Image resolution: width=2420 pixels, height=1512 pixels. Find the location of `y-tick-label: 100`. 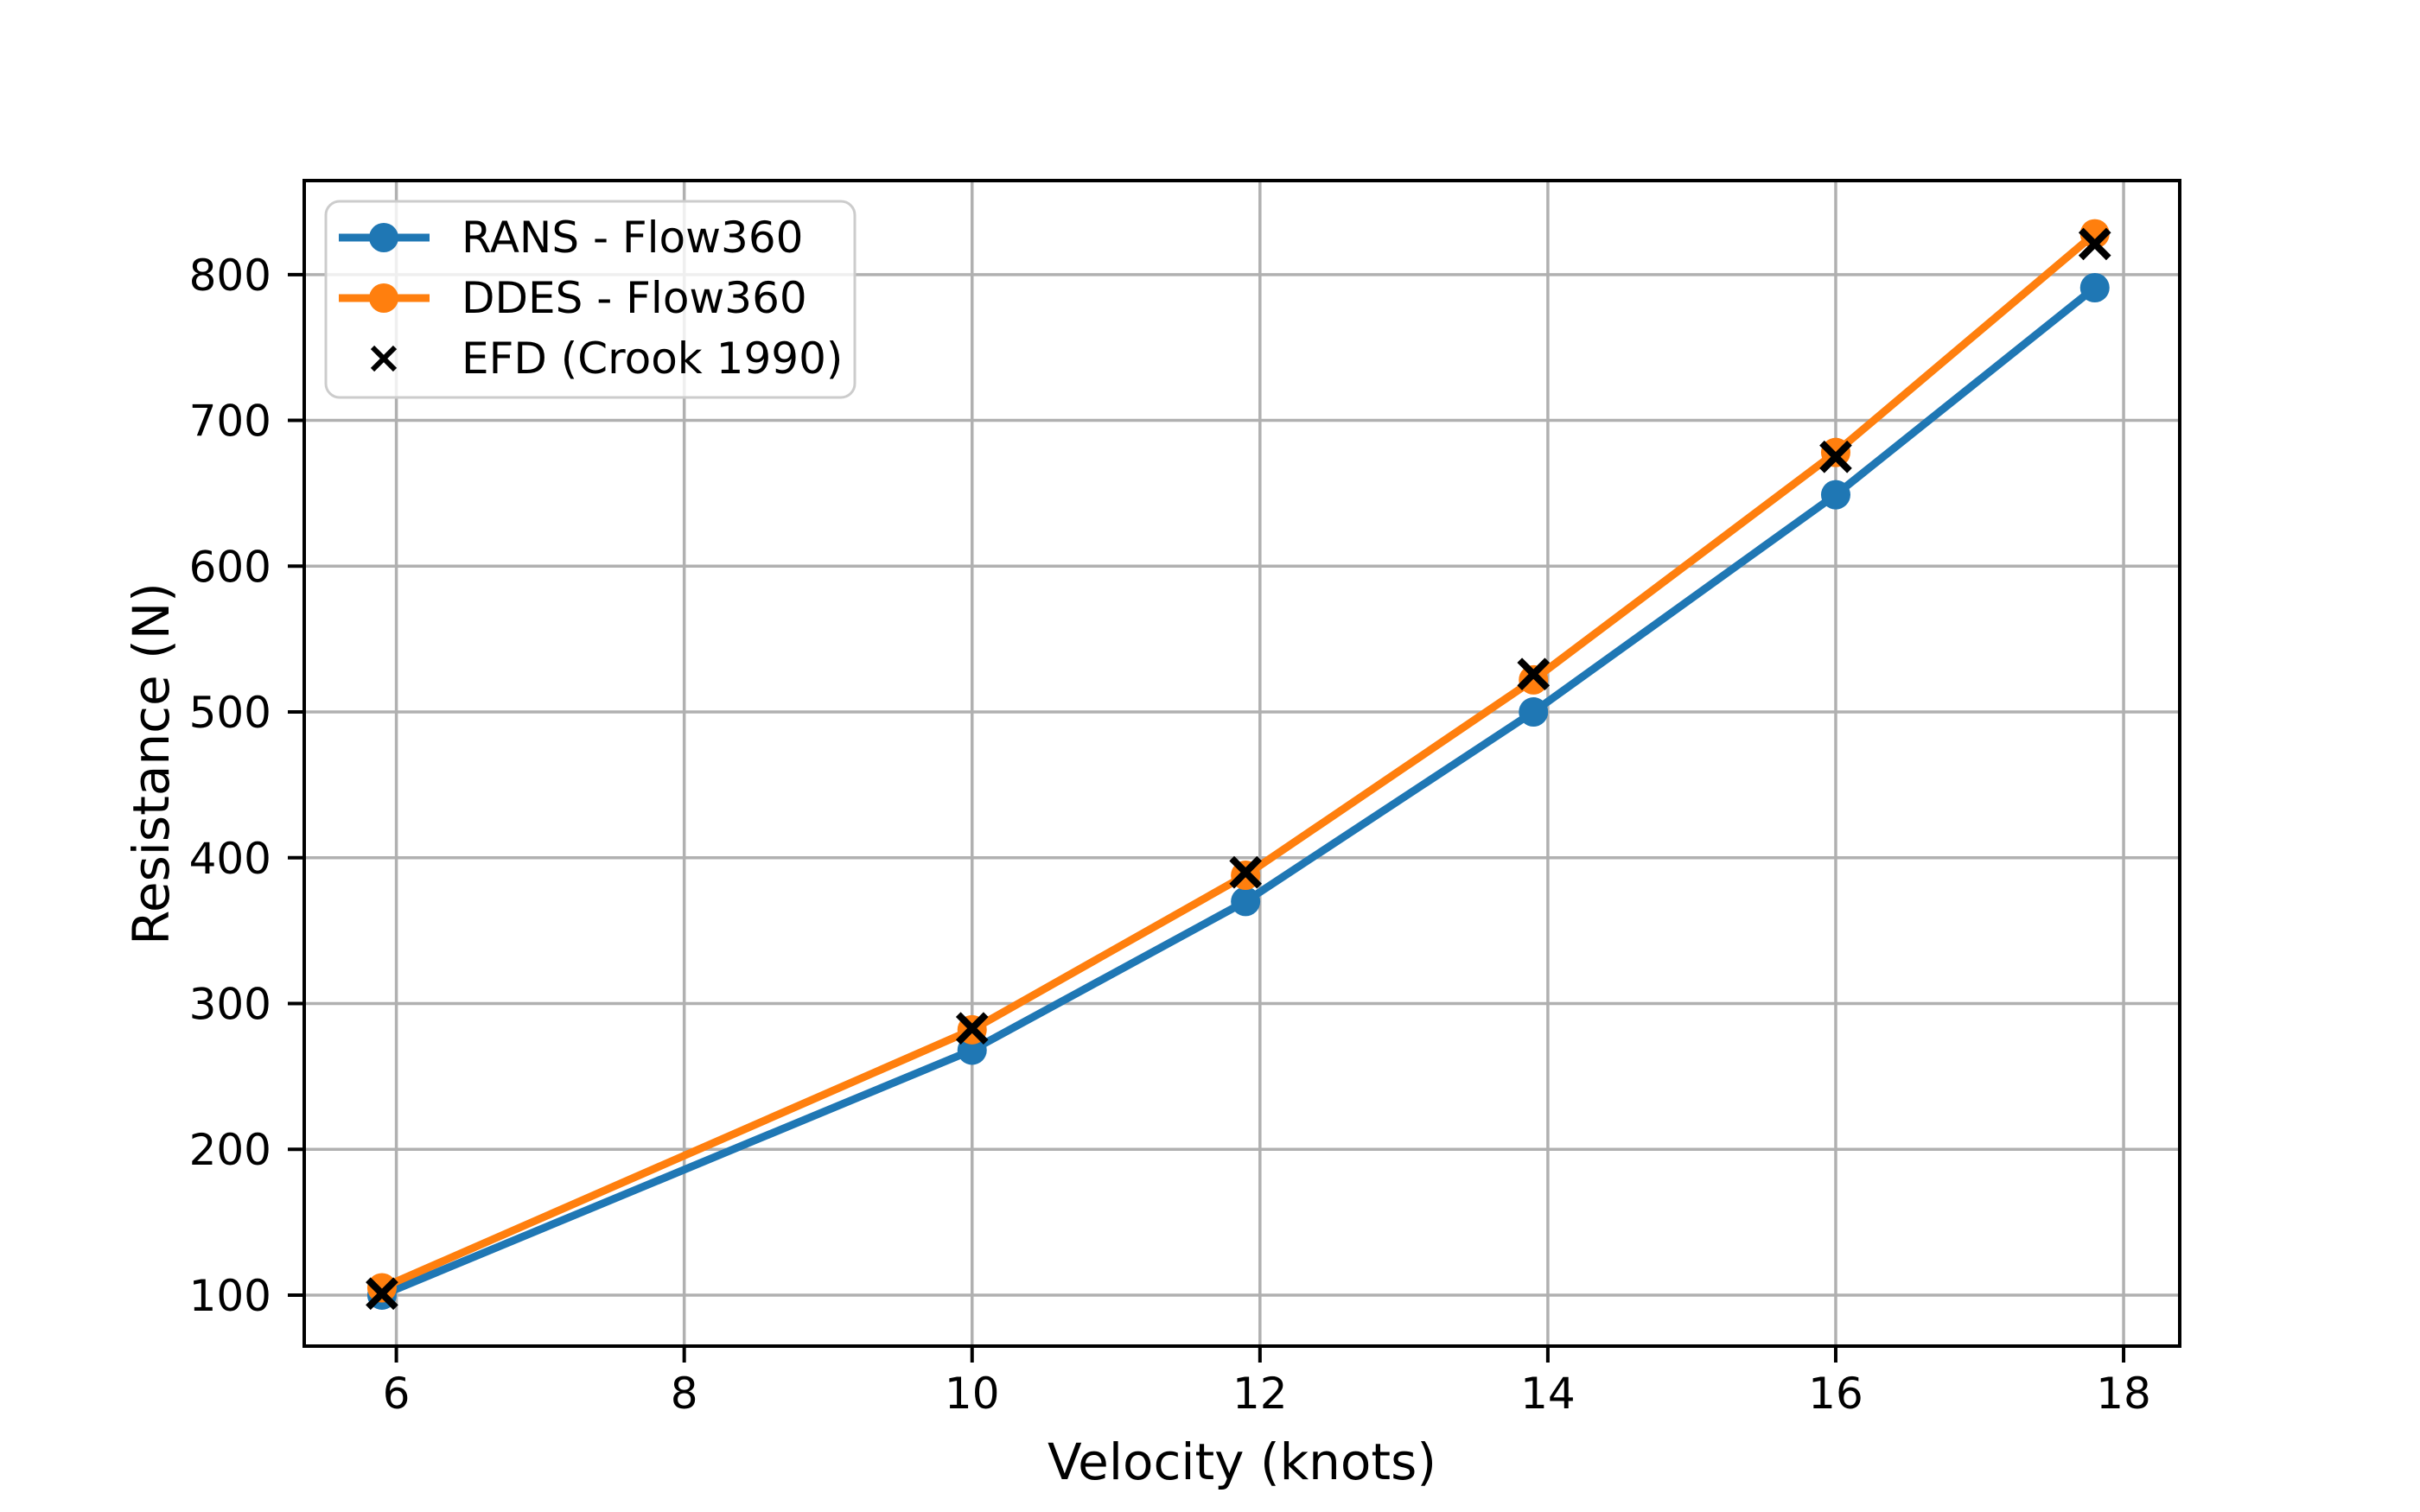

y-tick-label: 100 is located at coordinates (230, 1296).